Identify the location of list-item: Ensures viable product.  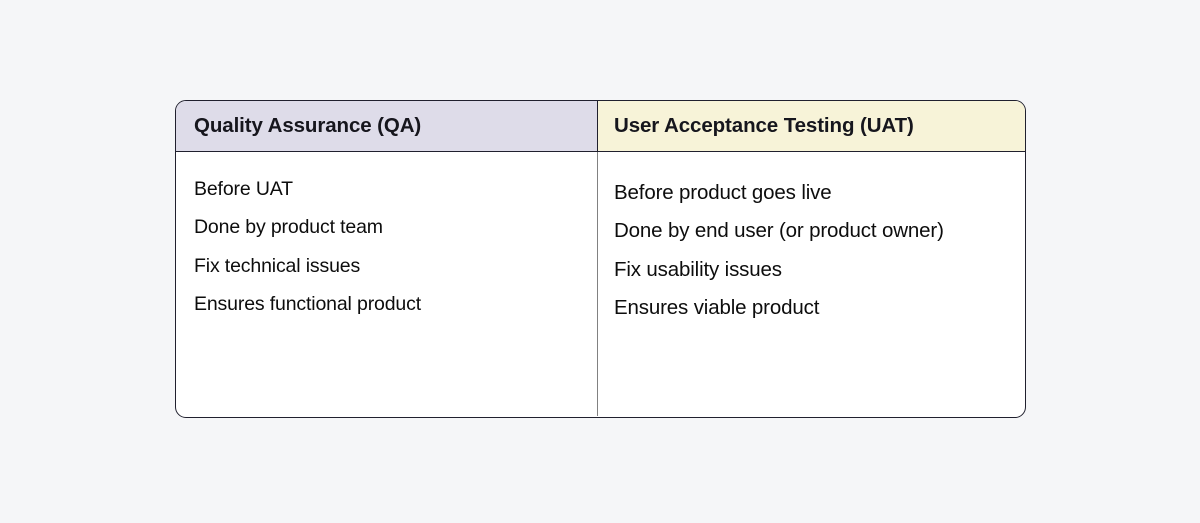
(717, 308).